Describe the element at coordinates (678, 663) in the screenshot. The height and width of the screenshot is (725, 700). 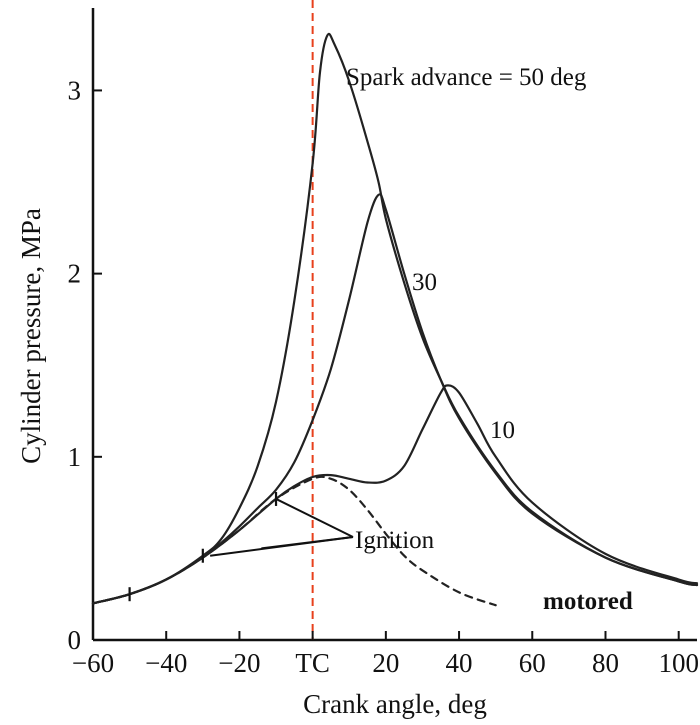
I see `x-tick-label: 100` at that location.